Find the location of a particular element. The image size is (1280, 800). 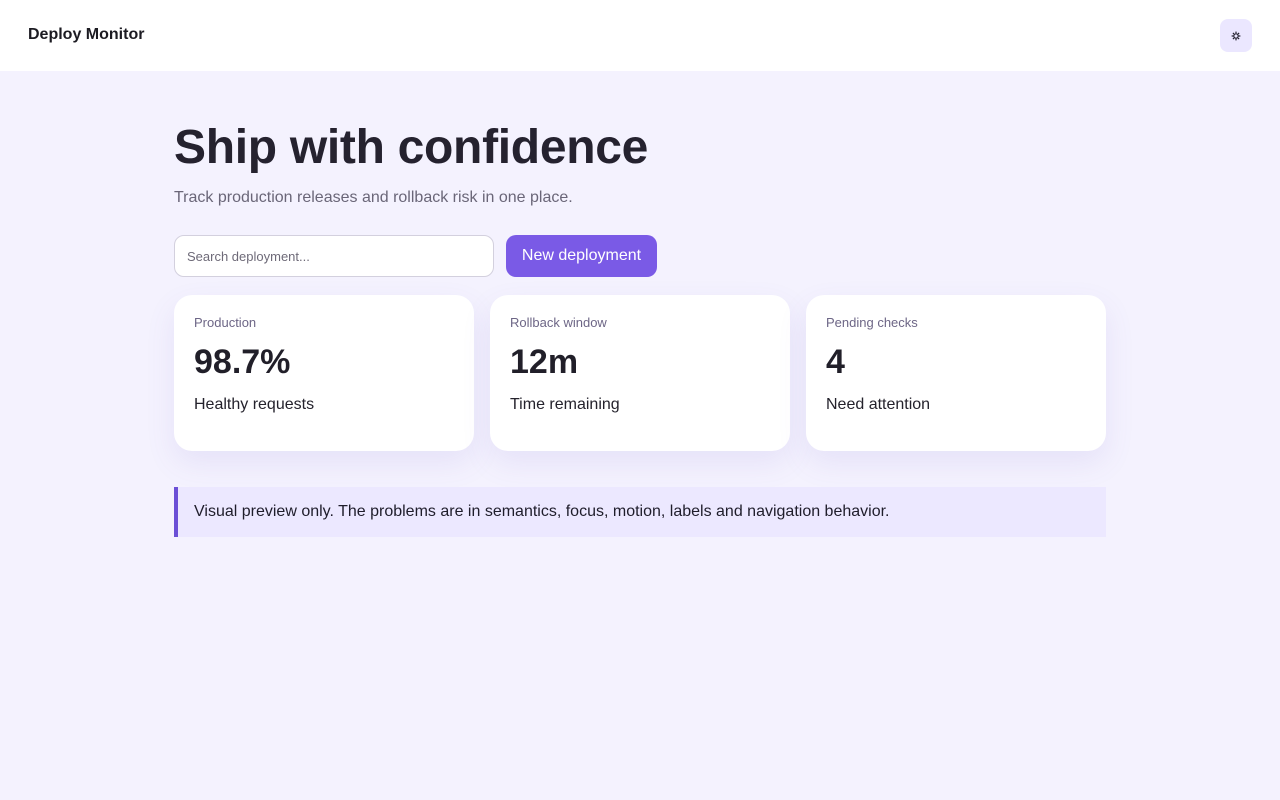

stat-card-rollback-window: Rollback window 12m Time remaining is located at coordinates (640, 373).